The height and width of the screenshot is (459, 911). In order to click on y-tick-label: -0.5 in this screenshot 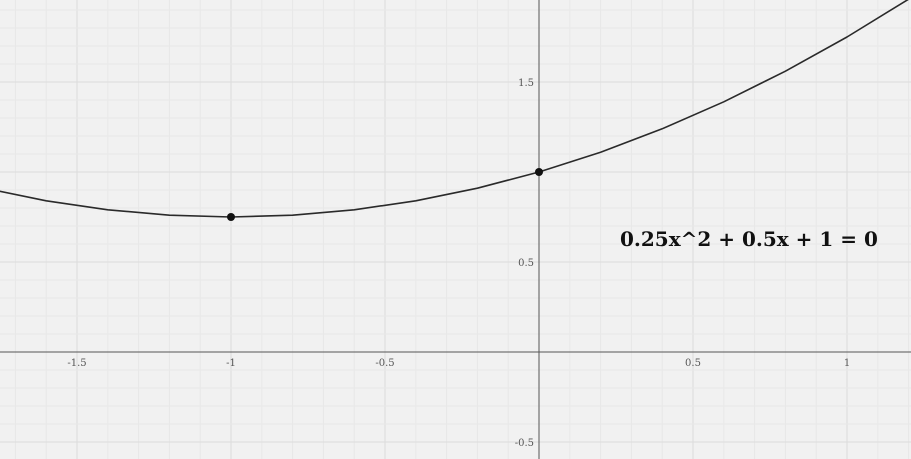, I will do `click(524, 443)`.